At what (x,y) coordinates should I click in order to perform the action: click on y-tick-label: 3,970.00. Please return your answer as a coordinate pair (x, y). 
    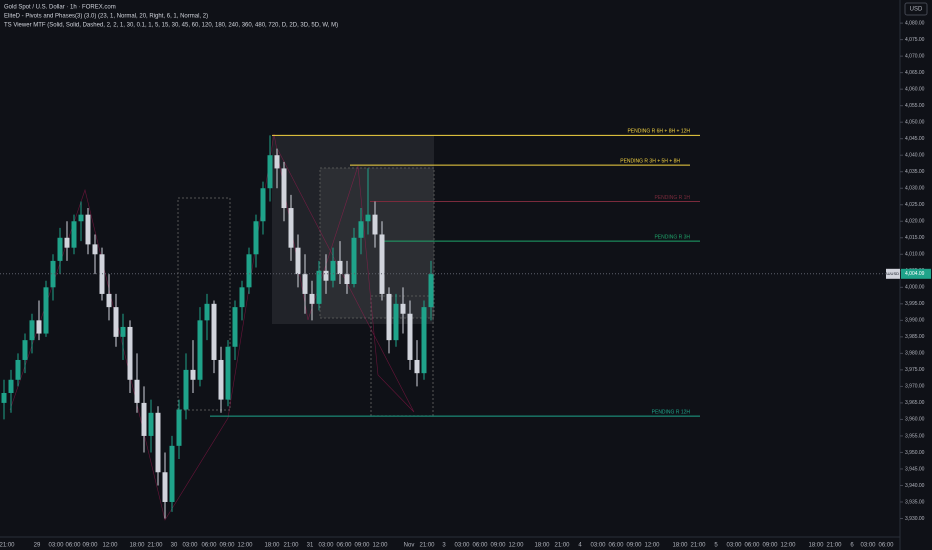
    Looking at the image, I should click on (915, 387).